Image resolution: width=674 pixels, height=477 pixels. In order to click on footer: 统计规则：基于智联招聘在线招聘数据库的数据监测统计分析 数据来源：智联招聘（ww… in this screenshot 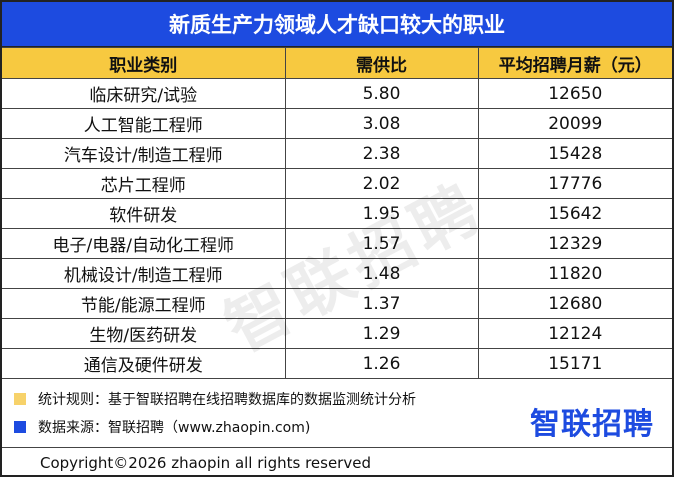, I will do `click(337, 413)`.